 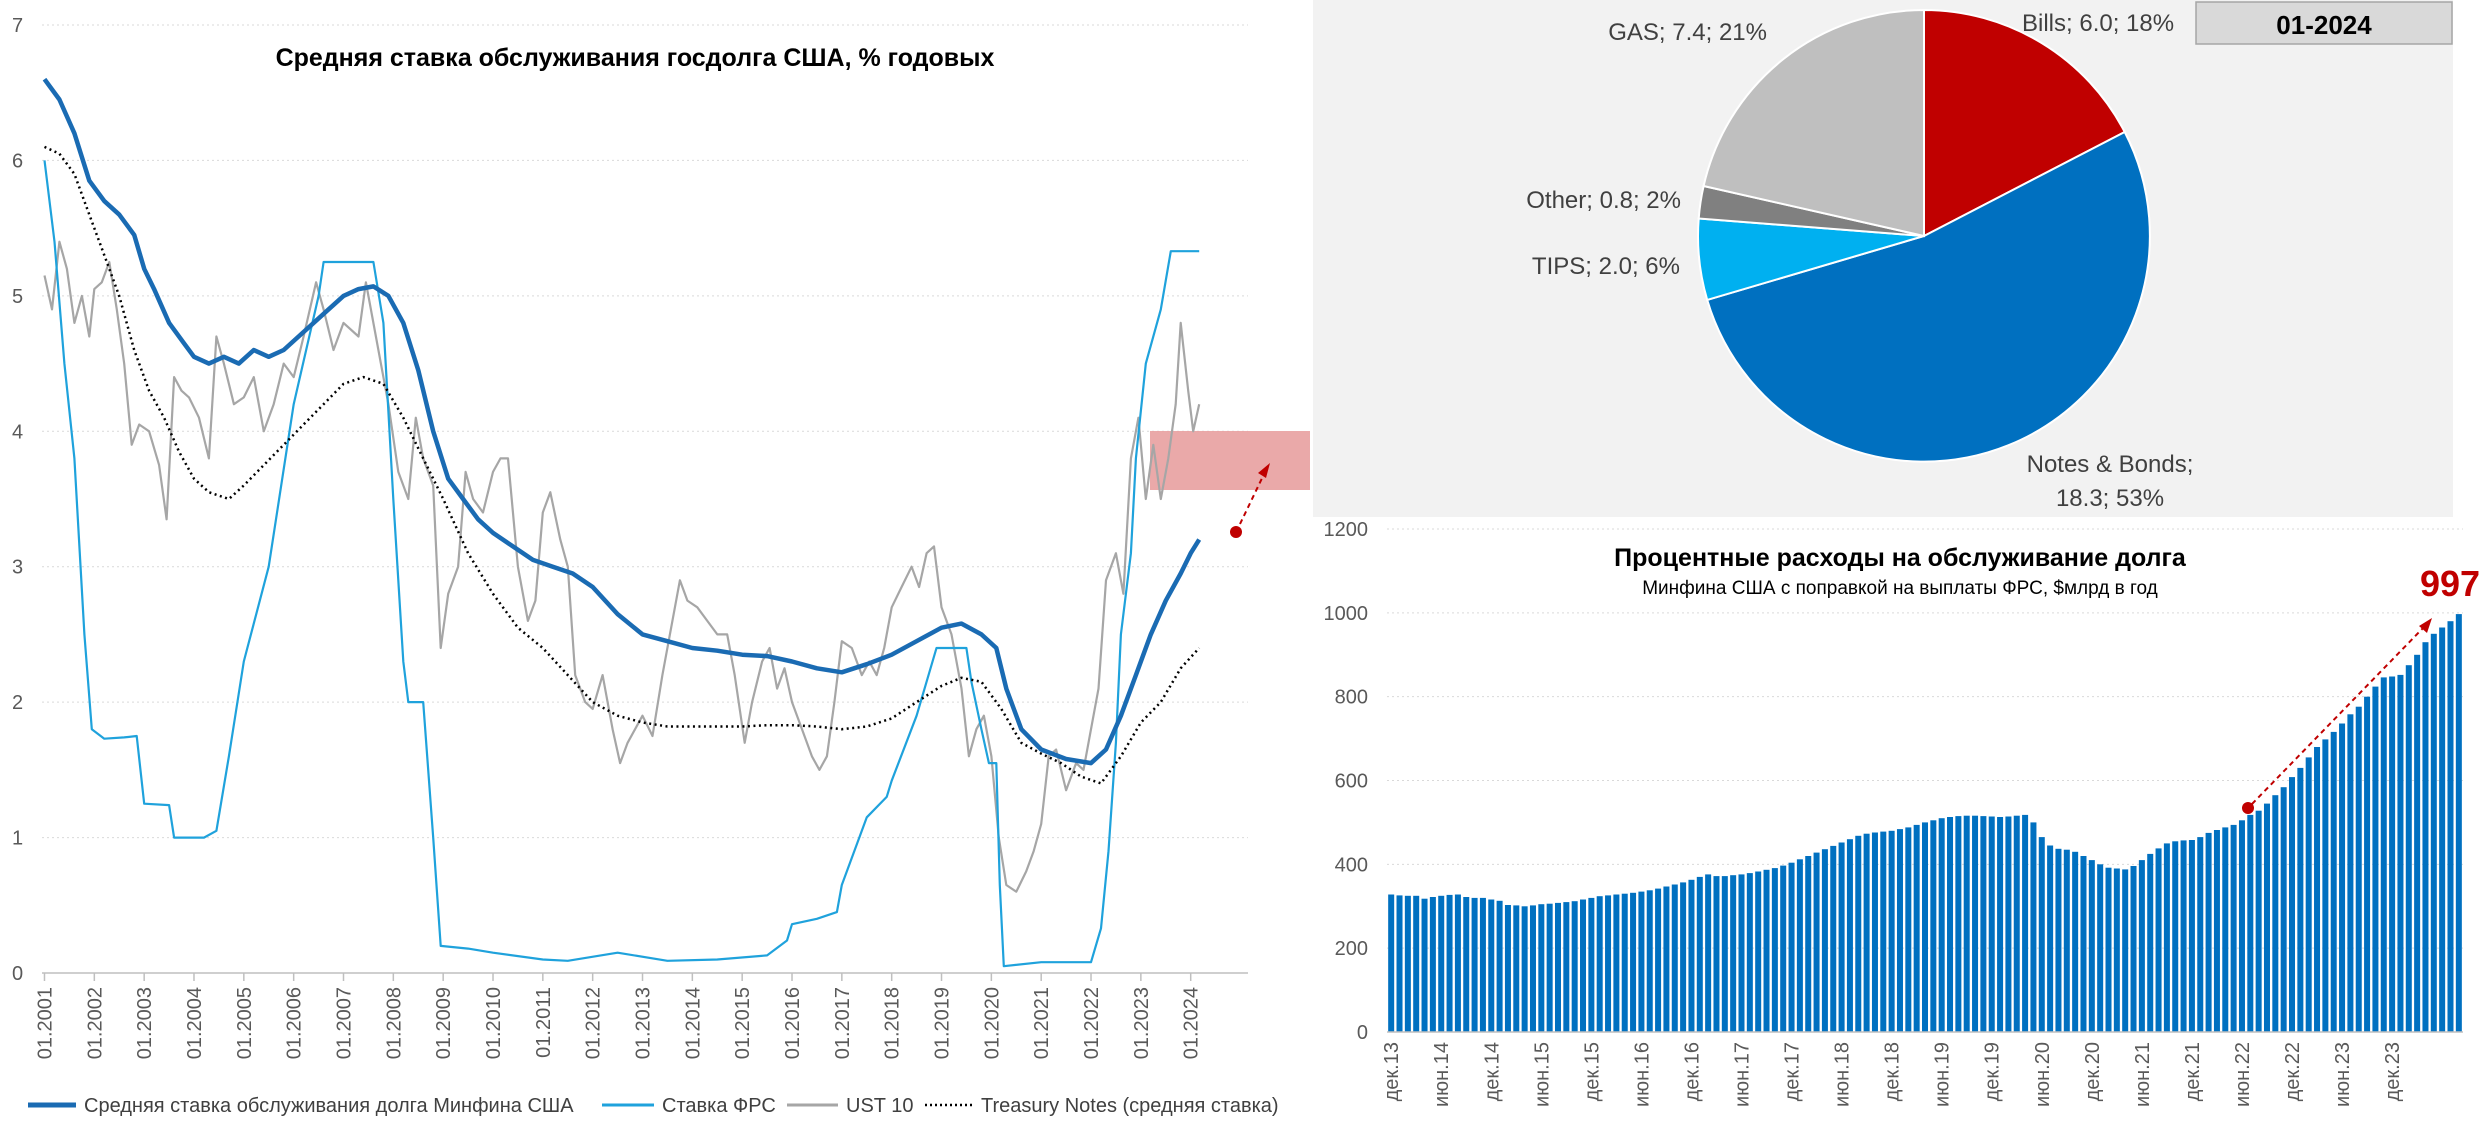 What do you see at coordinates (2243, 1074) in the screenshot?
I see `bar-x-tick-label: июн.22` at bounding box center [2243, 1074].